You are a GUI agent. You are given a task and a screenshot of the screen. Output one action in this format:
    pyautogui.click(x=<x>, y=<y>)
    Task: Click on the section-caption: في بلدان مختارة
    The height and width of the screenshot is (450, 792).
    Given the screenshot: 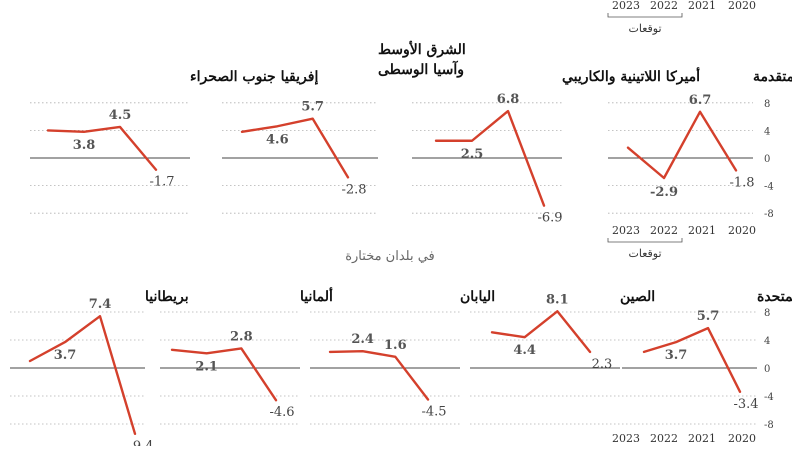 What is the action you would take?
    pyautogui.click(x=390, y=256)
    